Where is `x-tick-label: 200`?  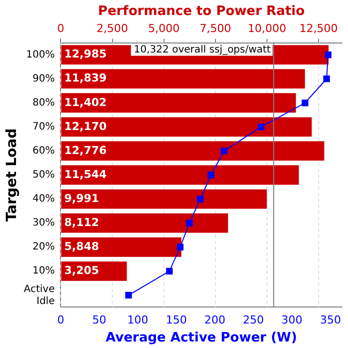 x-tick-label: 200 is located at coordinates (215, 320).